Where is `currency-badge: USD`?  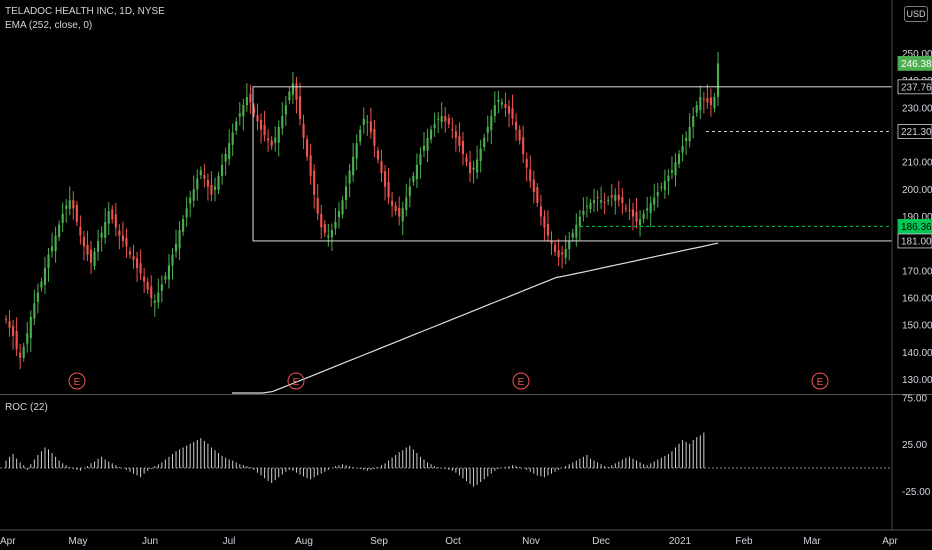
currency-badge: USD is located at coordinates (916, 14).